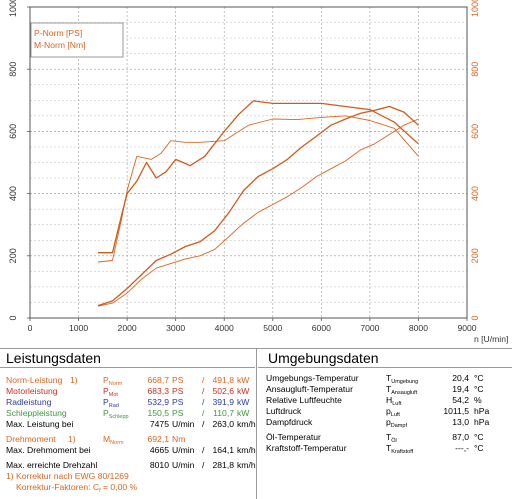  Describe the element at coordinates (115, 384) in the screenshot. I see `row-symbol-sub: Norm` at that location.